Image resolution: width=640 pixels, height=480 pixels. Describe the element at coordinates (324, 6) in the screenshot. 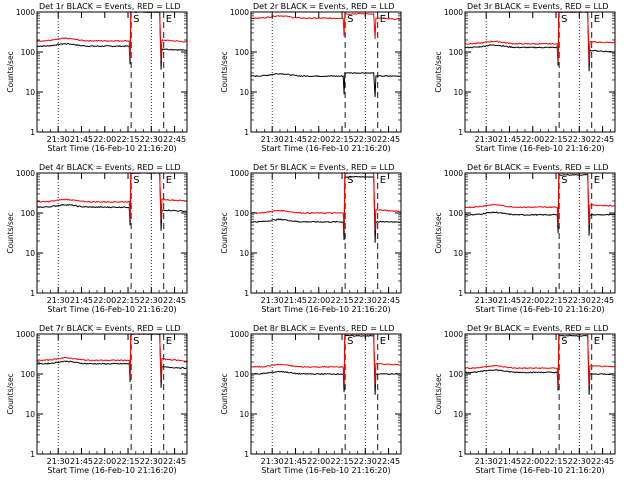

I see `chart-title: Det 2r BLACK = Events, RED = LLD` at that location.